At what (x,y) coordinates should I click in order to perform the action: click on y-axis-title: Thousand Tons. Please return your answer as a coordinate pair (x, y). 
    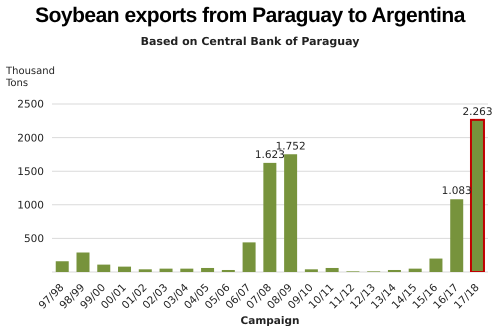
    Looking at the image, I should click on (31, 78).